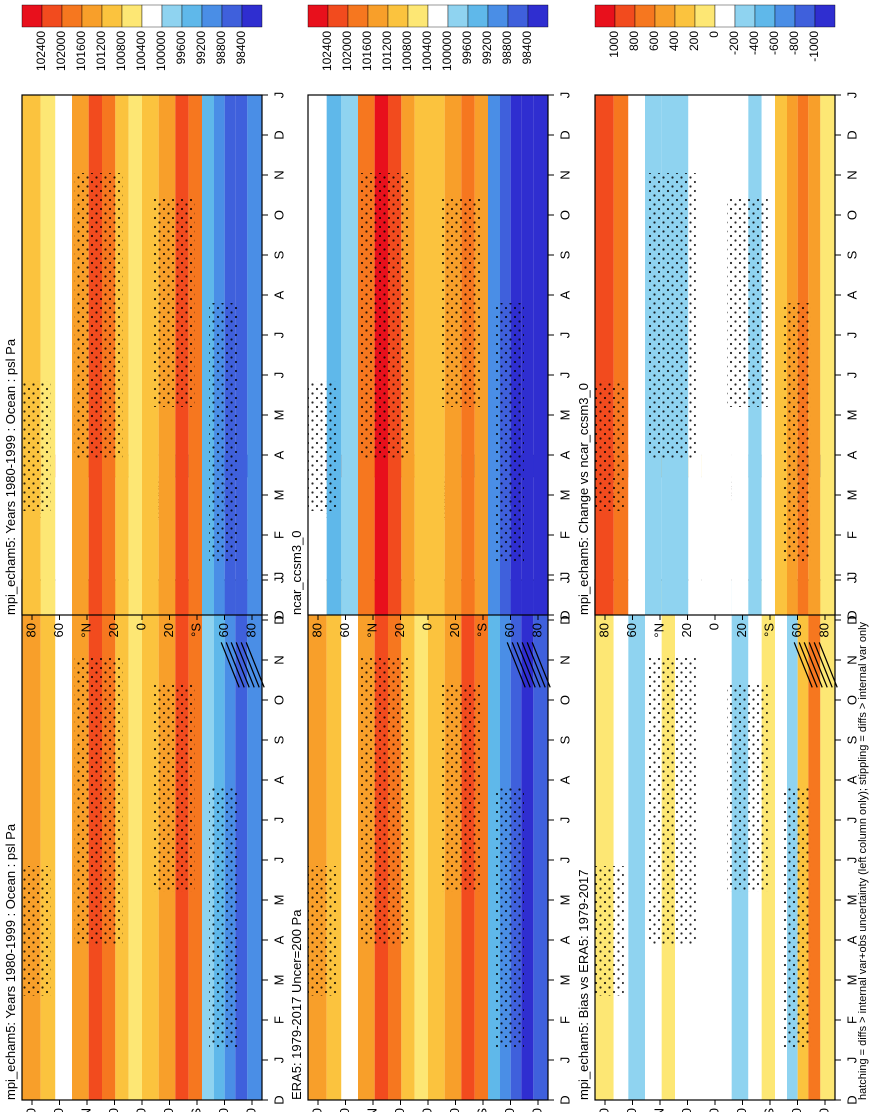 The height and width of the screenshot is (1117, 887). I want to click on hatching, so click(528, 665).